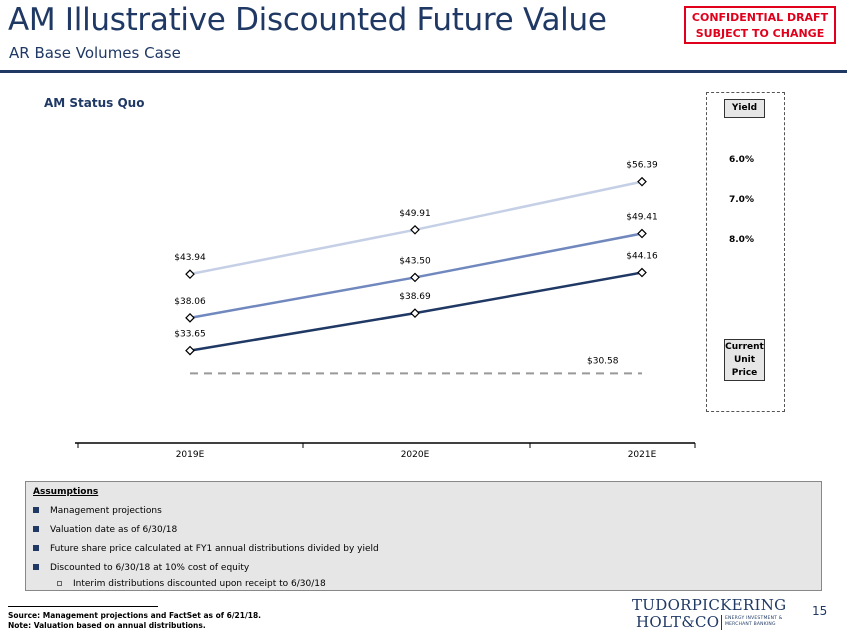 The height and width of the screenshot is (635, 847). I want to click on x-tick-label: 2019E, so click(190, 455).